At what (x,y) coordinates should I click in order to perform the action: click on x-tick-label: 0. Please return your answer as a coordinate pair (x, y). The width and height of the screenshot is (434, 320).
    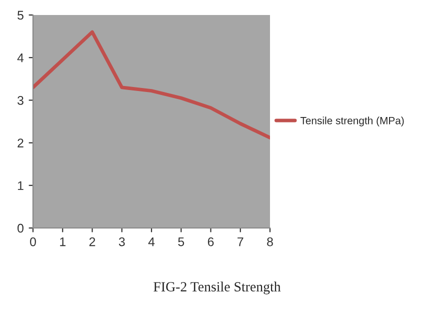
    Looking at the image, I should click on (33, 241).